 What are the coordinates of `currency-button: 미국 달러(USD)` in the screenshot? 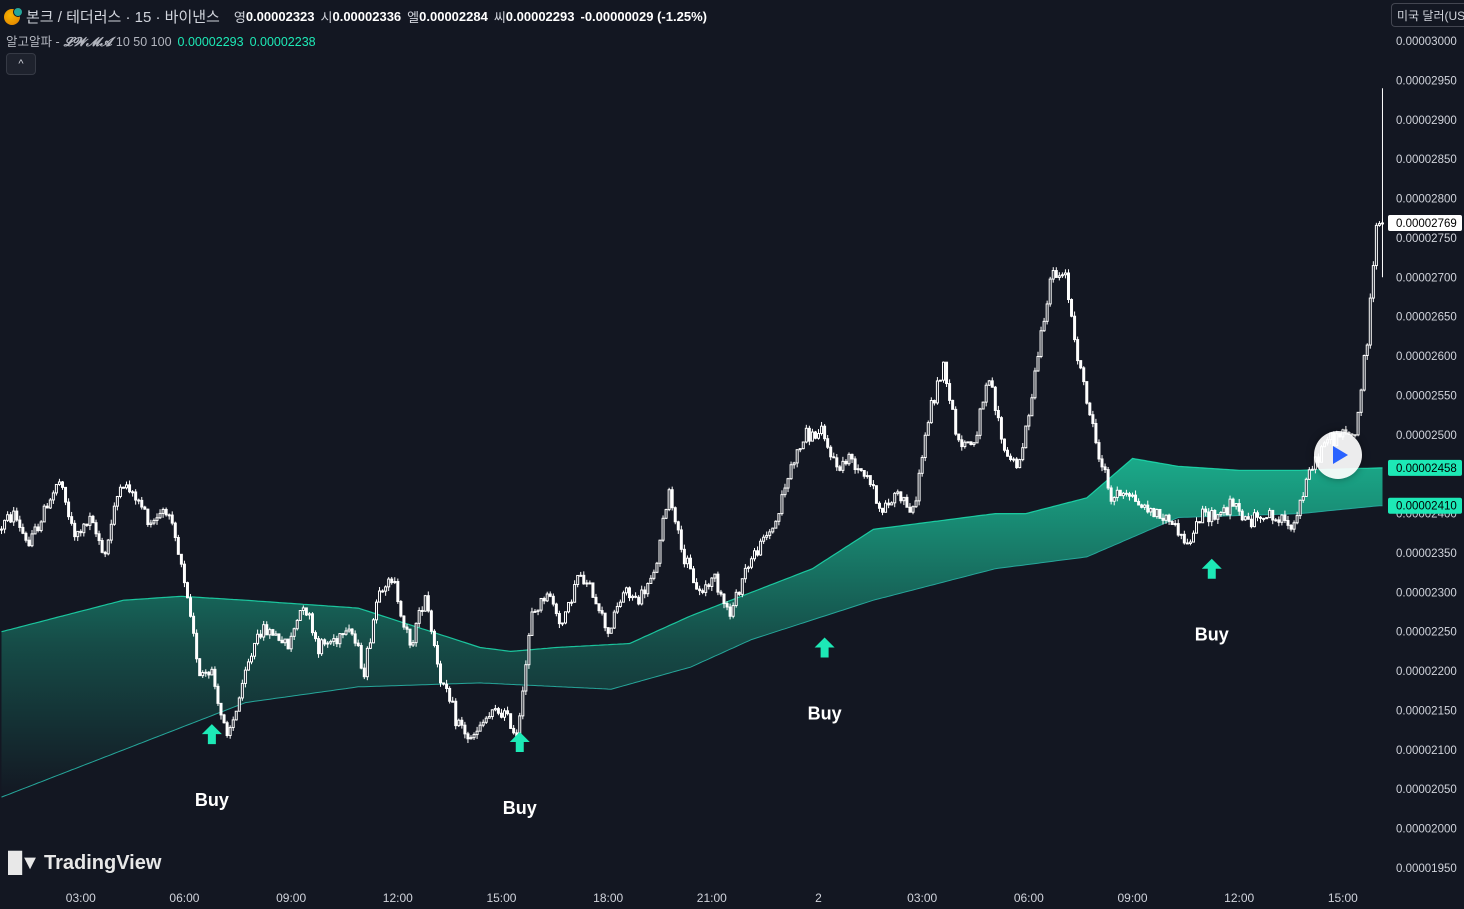 It's located at (1427, 15).